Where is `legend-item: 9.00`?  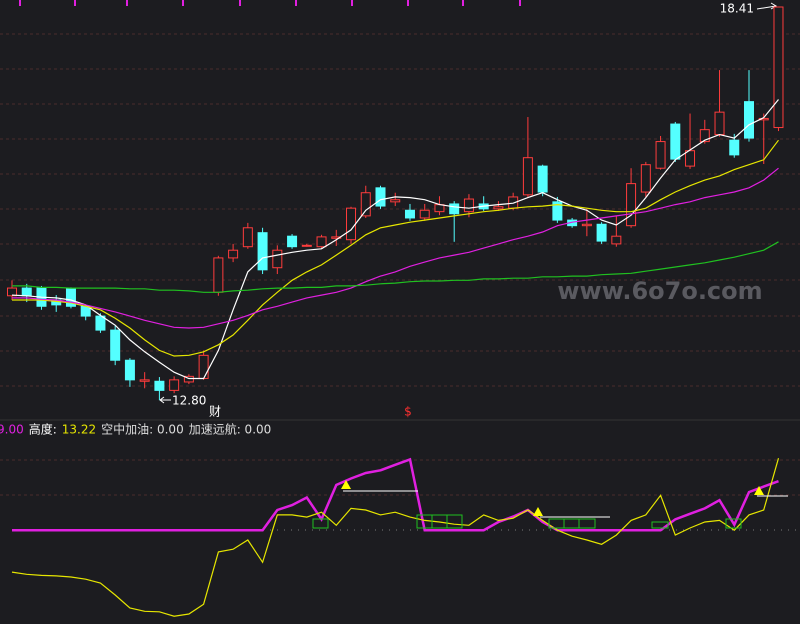 legend-item: 9.00 is located at coordinates (12, 430).